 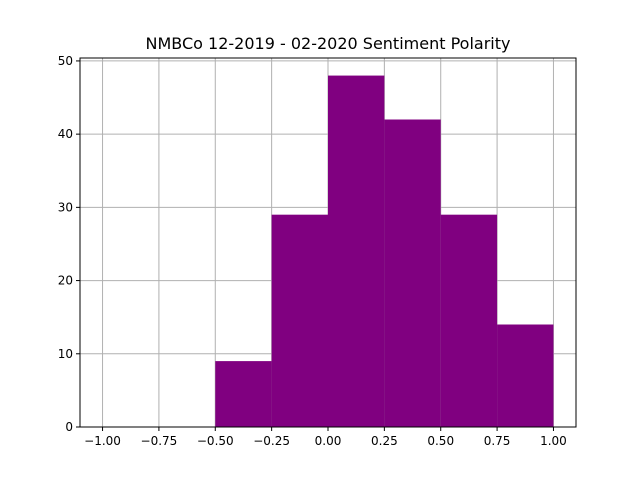 I want to click on x-tick-label: −0.25, so click(x=271, y=441).